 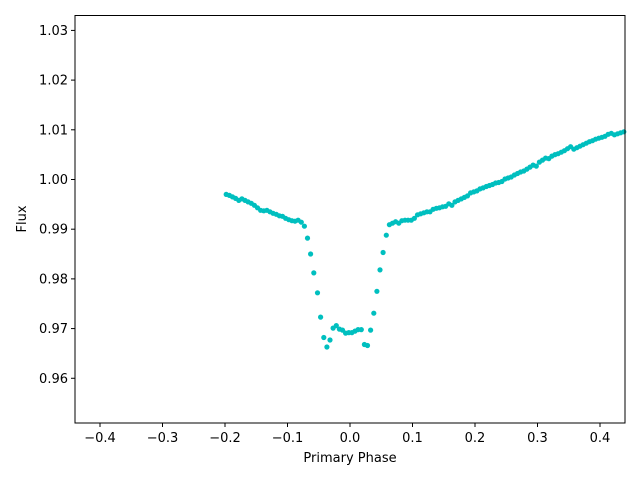 I want to click on x-axis-ticks: −0.4 −0.3 −0.2 −0.1 0.0 0.1 0.2 0.3 0.4, so click(x=347, y=434).